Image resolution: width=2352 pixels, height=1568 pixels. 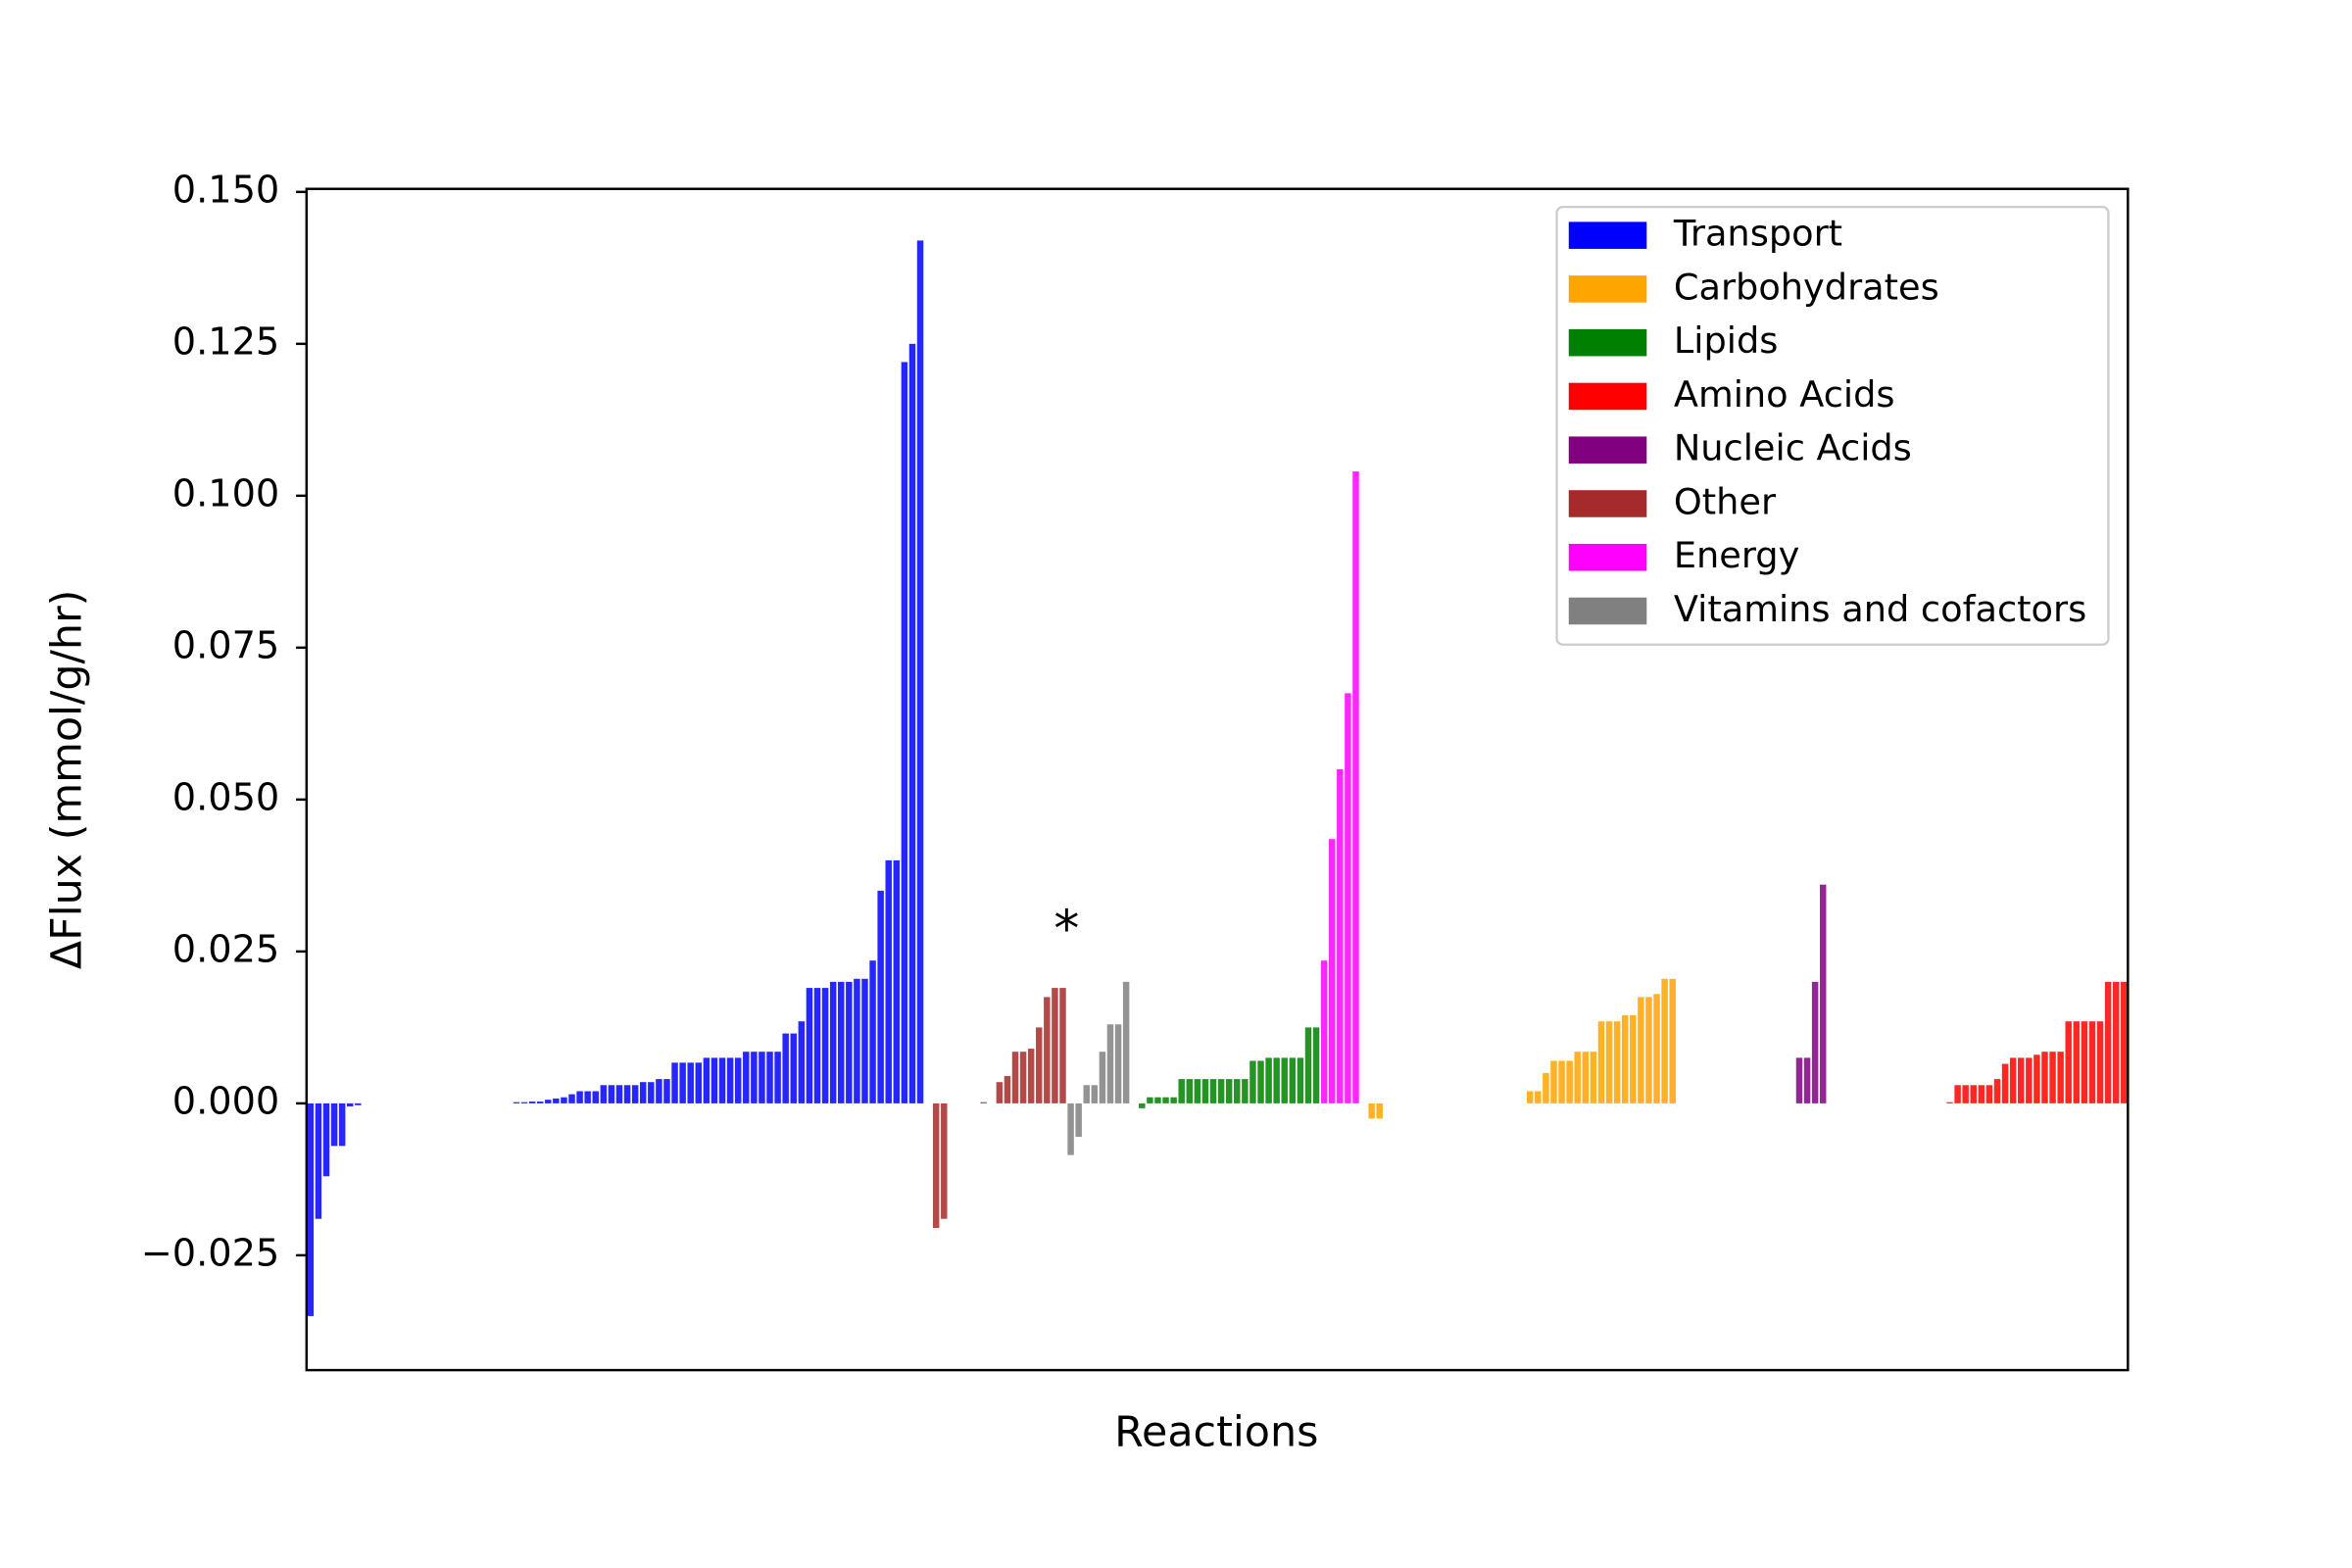 I want to click on y-tick-label: 0.150, so click(x=225, y=190).